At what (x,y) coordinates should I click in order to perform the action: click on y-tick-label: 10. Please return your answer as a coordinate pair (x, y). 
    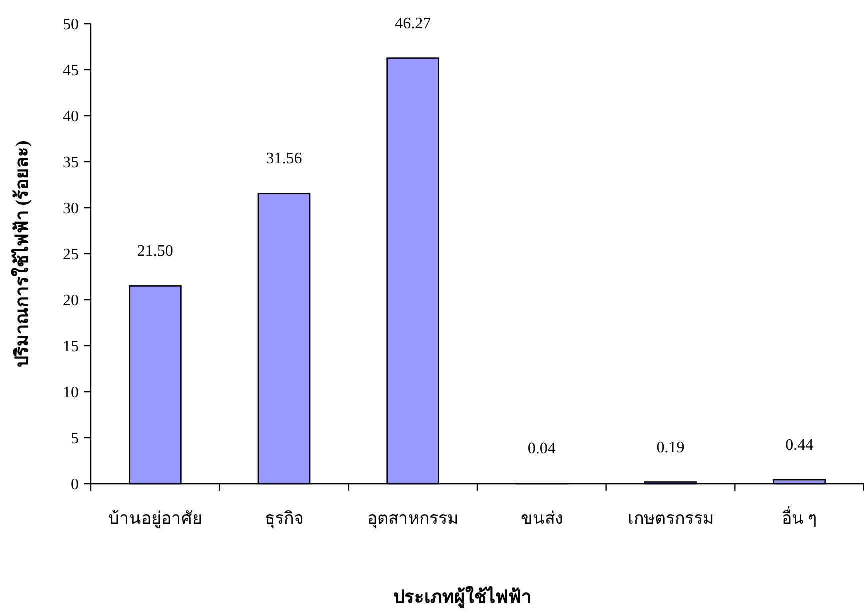
    Looking at the image, I should click on (71, 393).